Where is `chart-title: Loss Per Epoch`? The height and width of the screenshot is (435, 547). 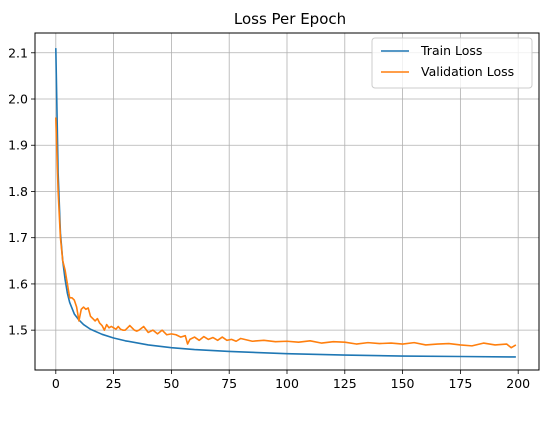
chart-title: Loss Per Epoch is located at coordinates (290, 19).